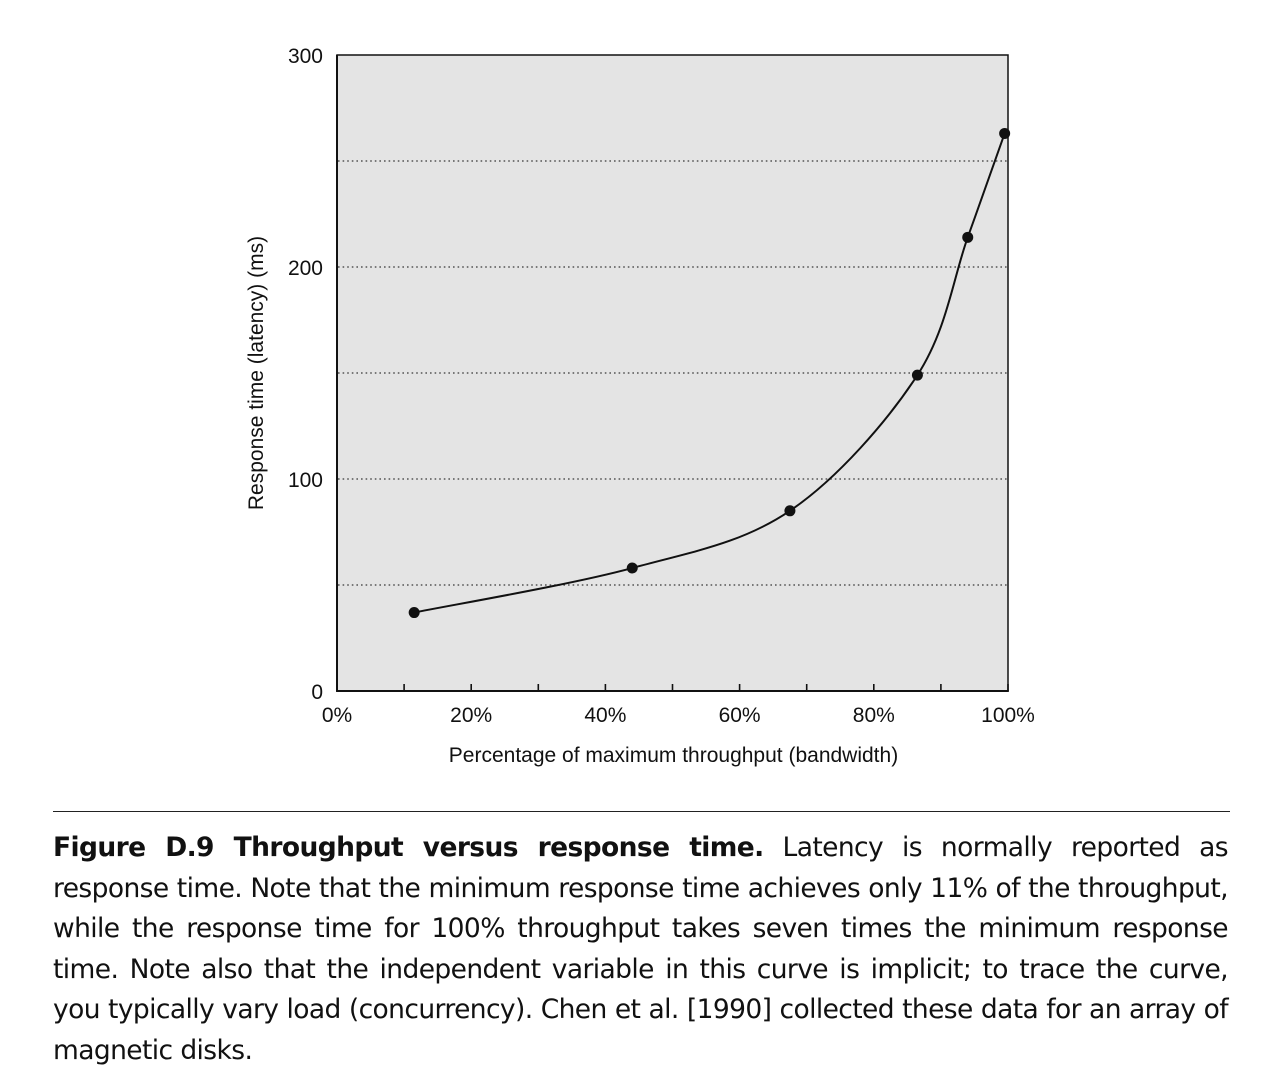 This screenshot has height=1090, width=1272. I want to click on x-tick-label: 100%, so click(1008, 715).